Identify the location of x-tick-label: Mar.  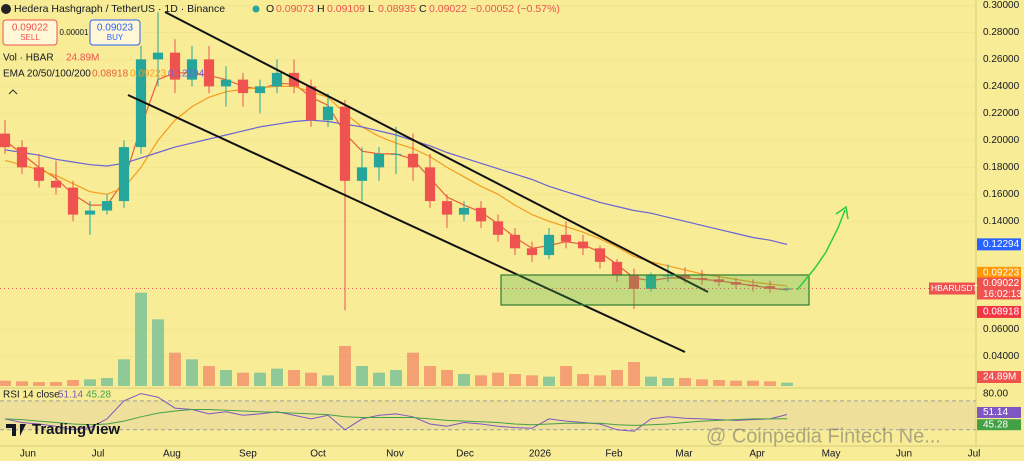
(684, 454).